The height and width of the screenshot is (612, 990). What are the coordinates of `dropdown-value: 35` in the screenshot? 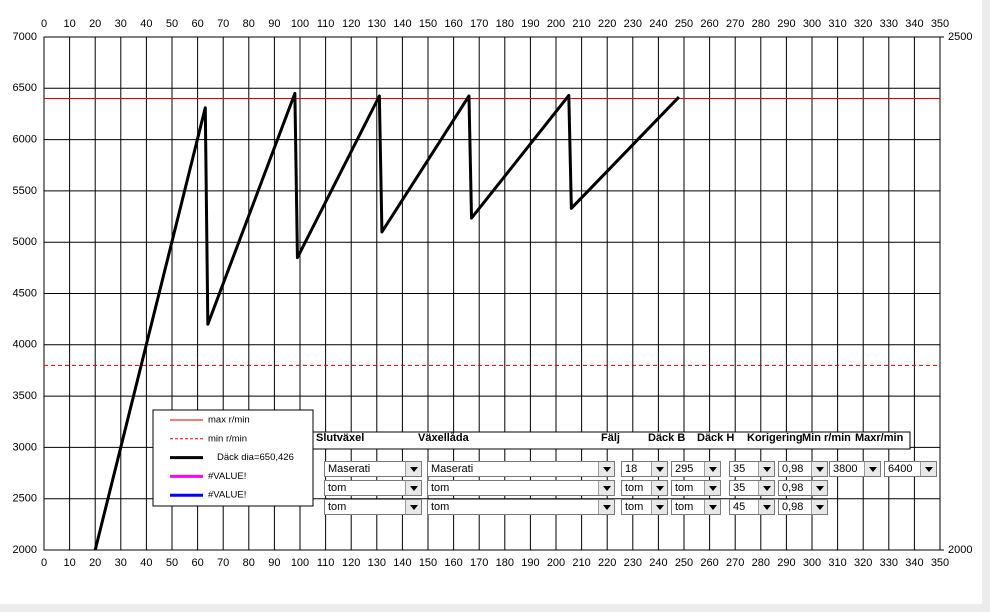 It's located at (739, 488).